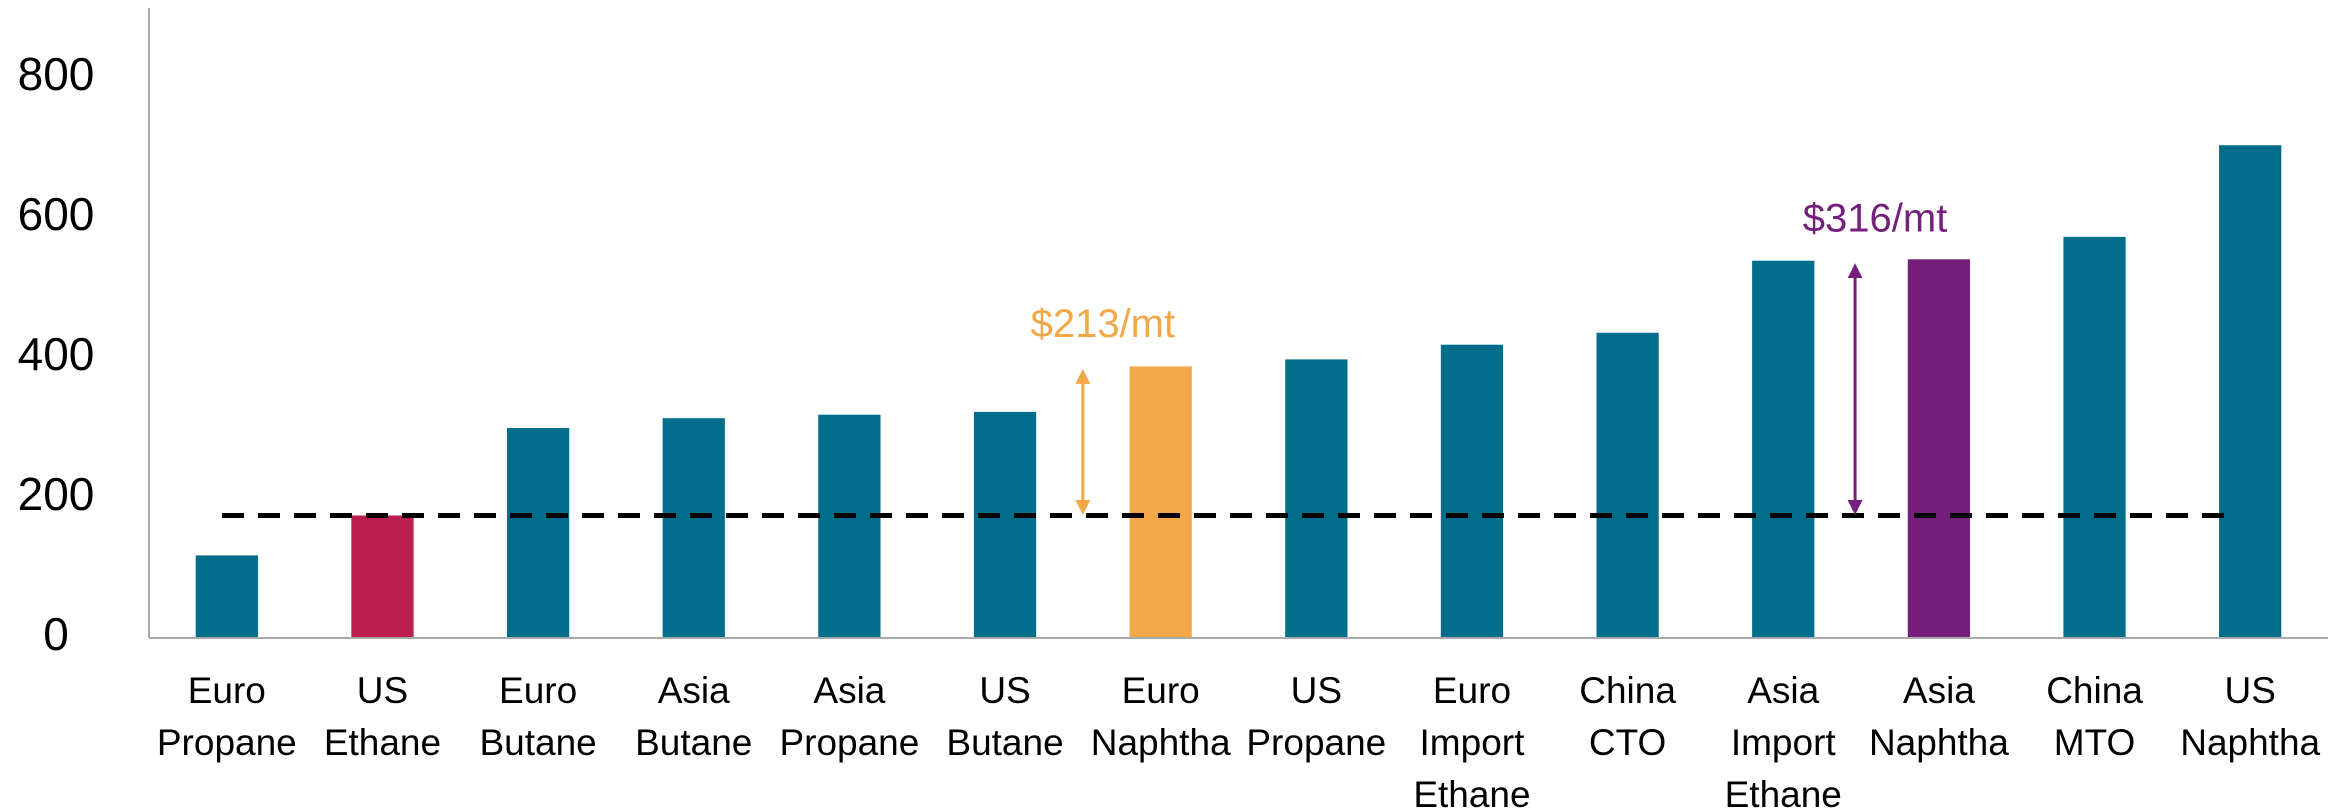 Image resolution: width=2343 pixels, height=810 pixels. What do you see at coordinates (227, 716) in the screenshot?
I see `x-tick-label: Euro Propane` at bounding box center [227, 716].